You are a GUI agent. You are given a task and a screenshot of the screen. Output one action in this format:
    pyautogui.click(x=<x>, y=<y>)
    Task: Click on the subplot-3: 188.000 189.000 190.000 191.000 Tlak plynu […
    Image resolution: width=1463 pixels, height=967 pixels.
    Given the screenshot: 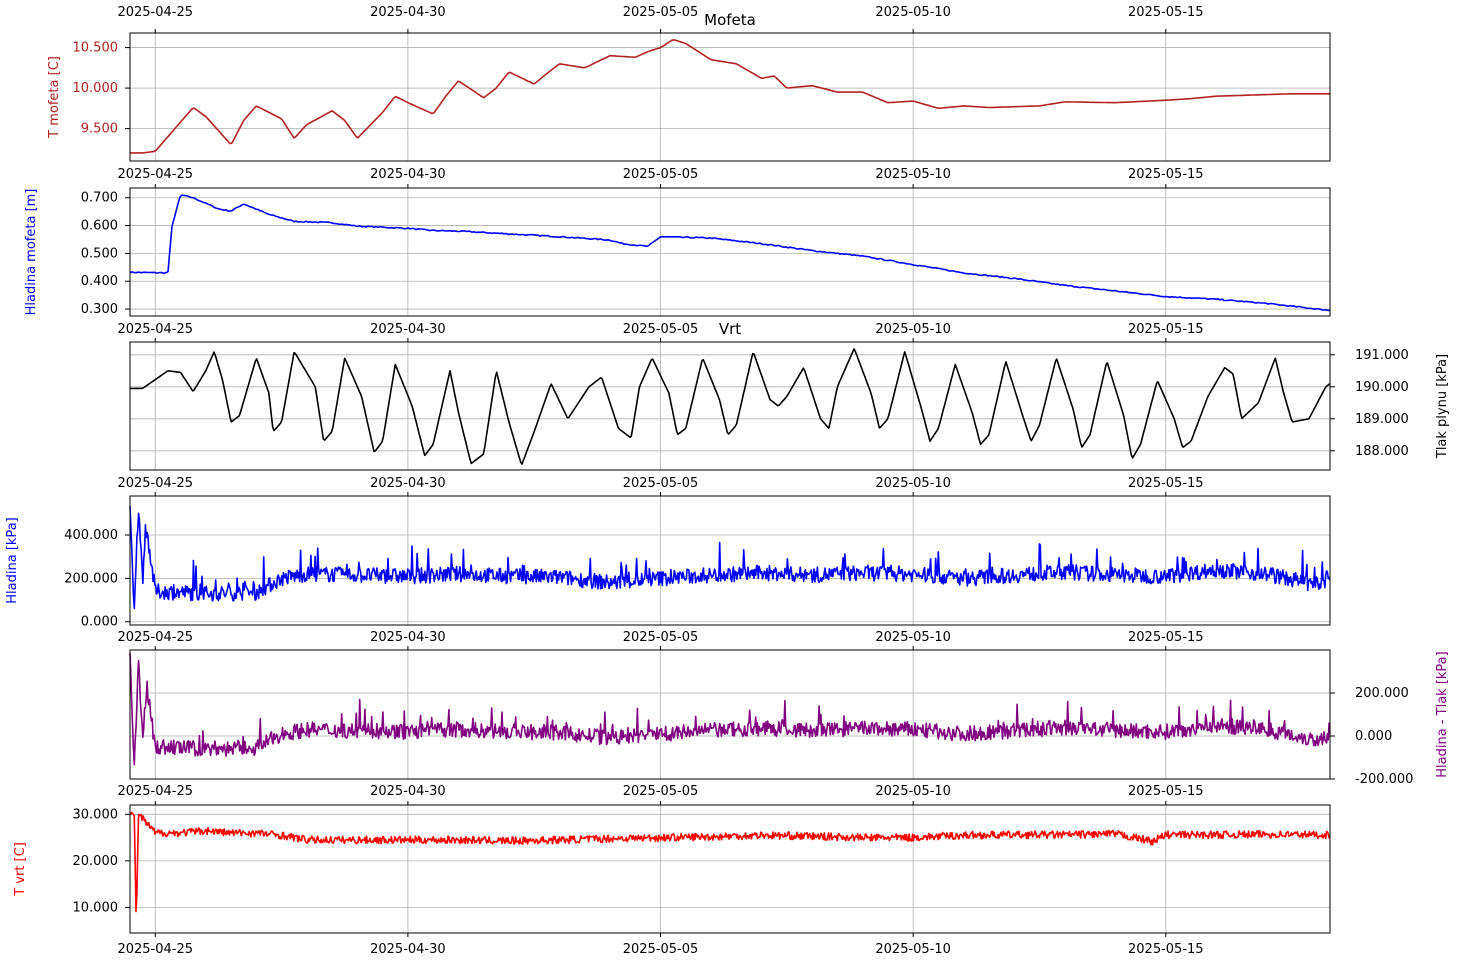 What is the action you would take?
    pyautogui.click(x=783, y=395)
    